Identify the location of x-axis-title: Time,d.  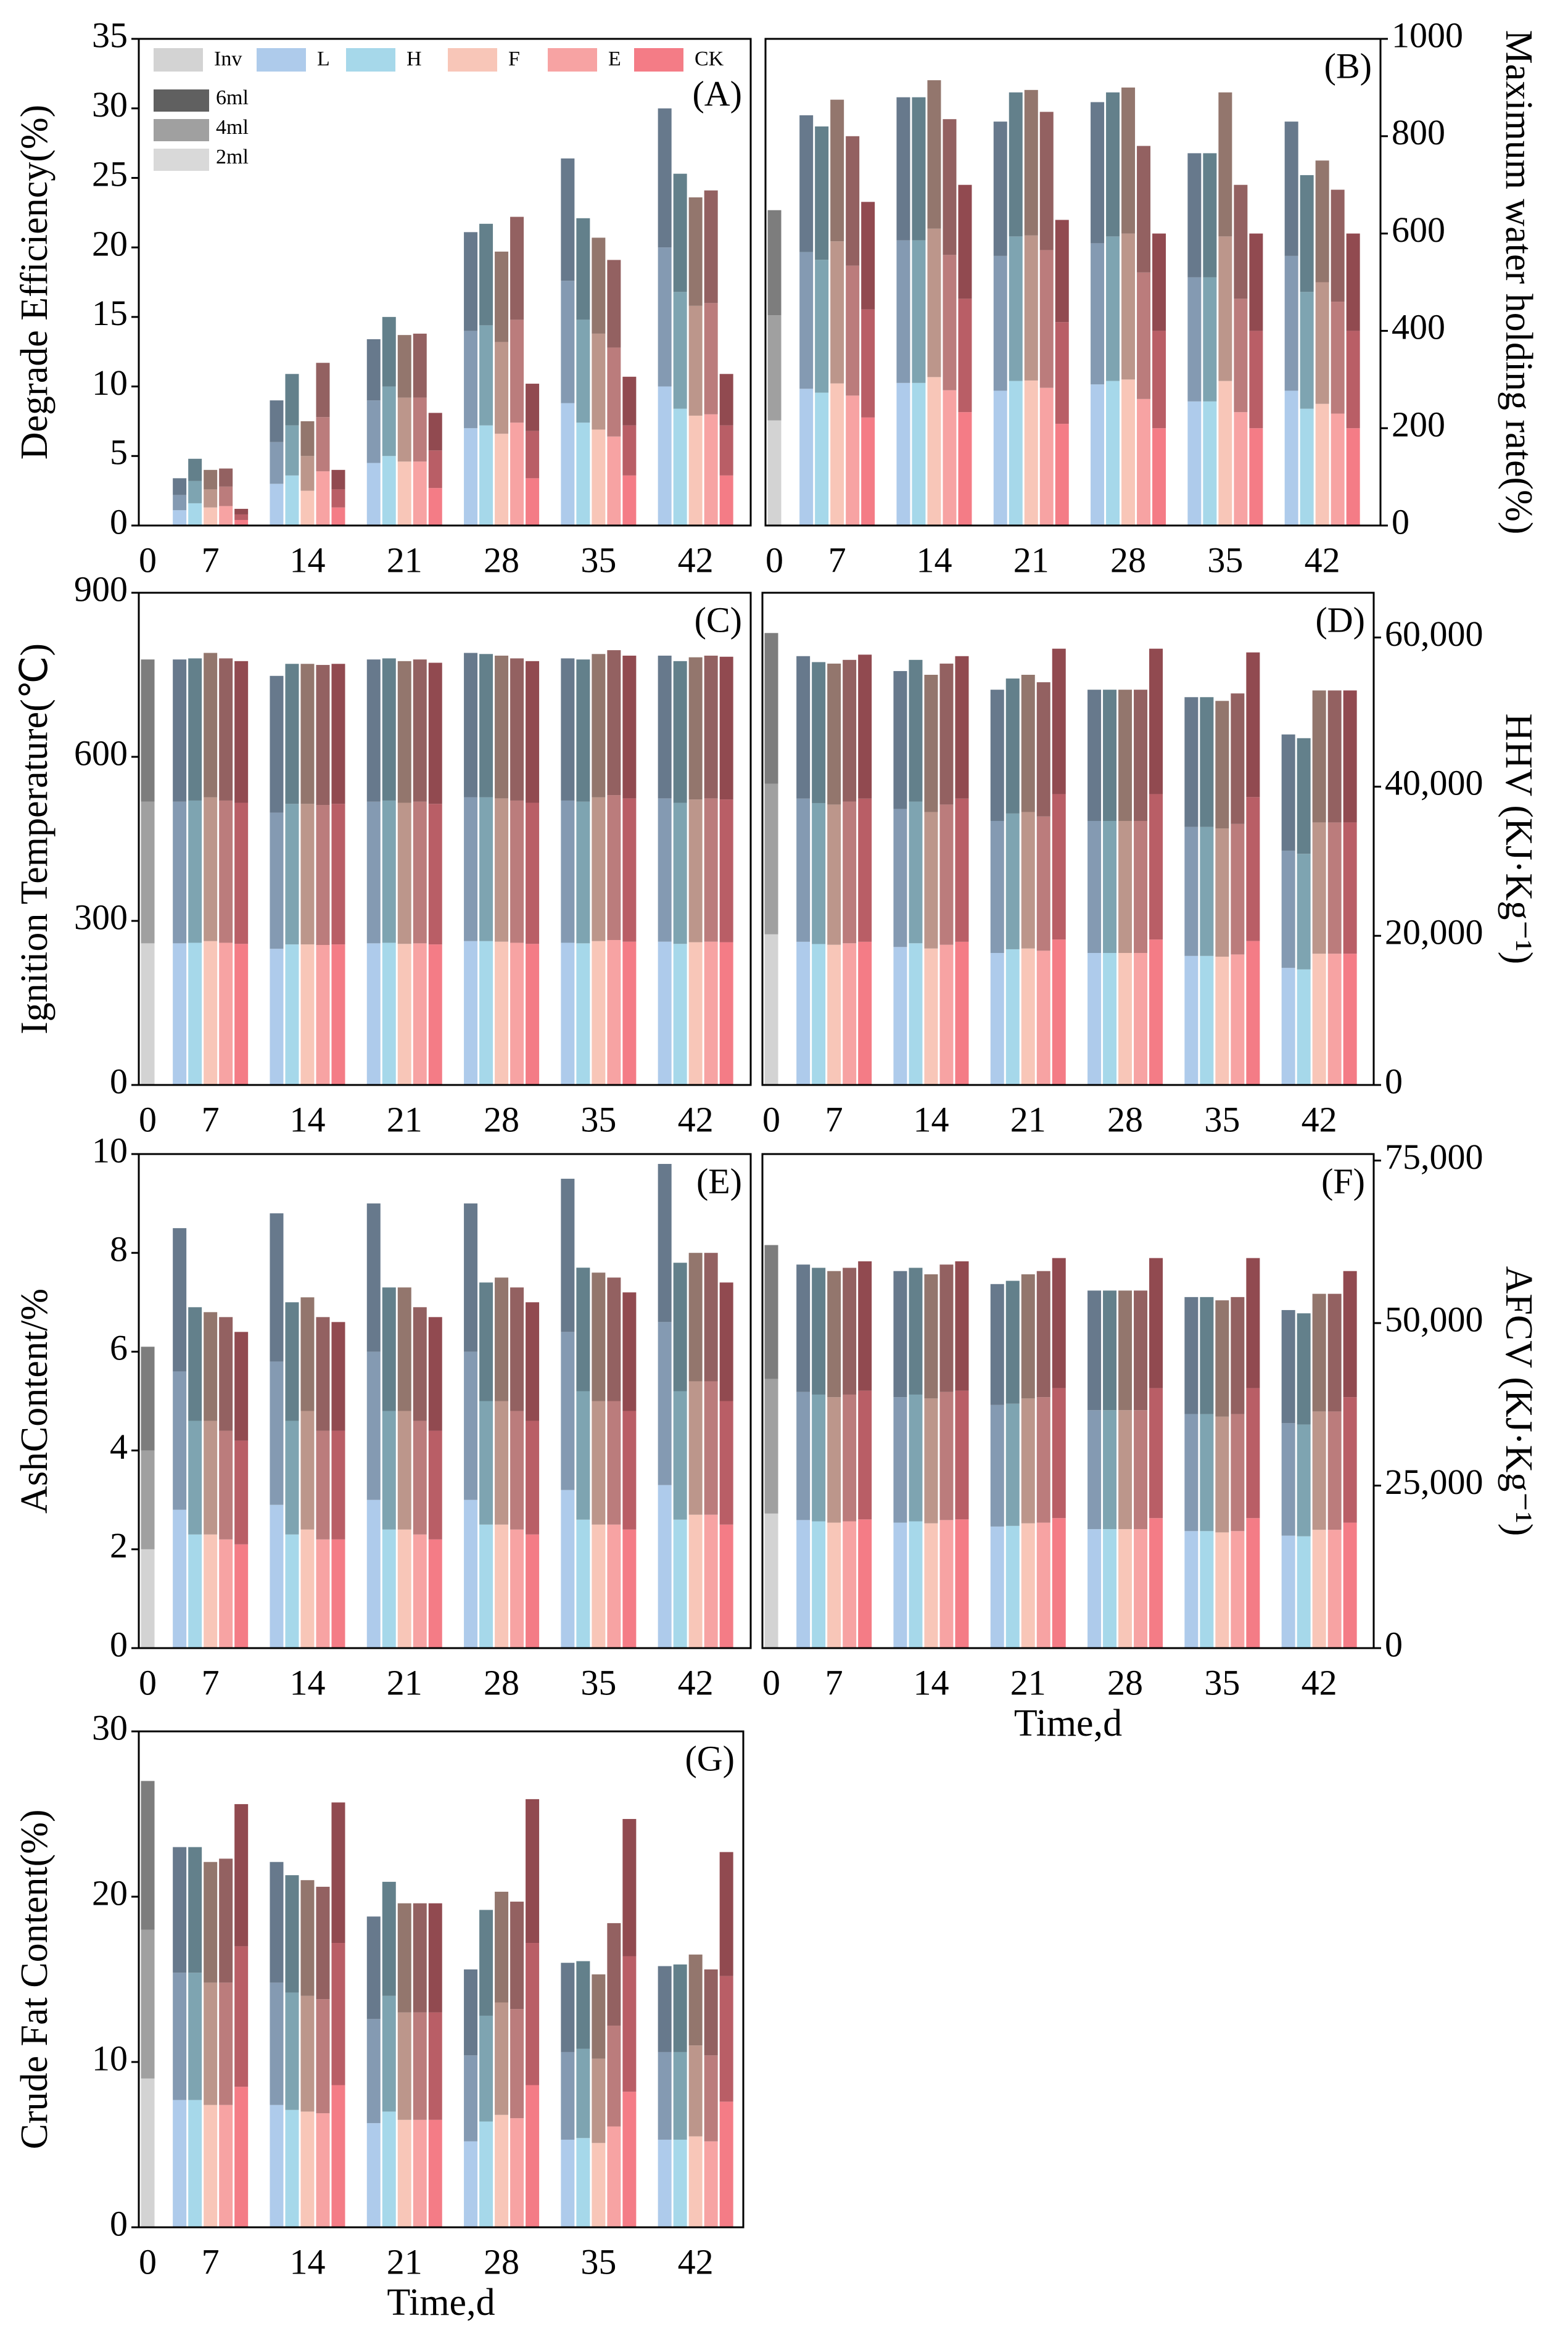
(1068, 1723).